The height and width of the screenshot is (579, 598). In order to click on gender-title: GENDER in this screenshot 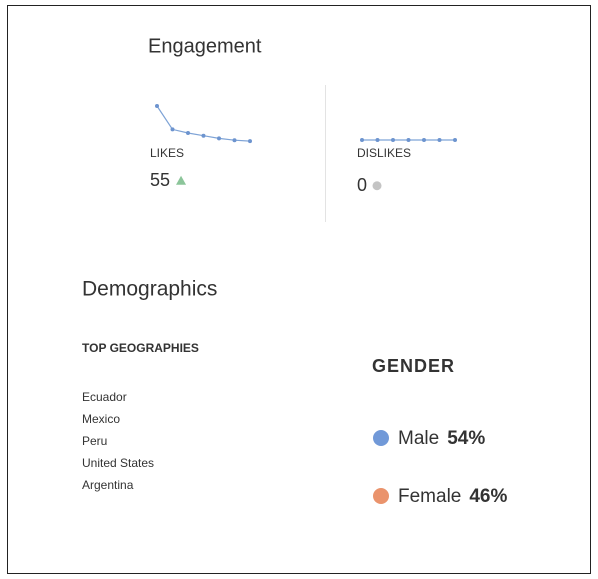, I will do `click(413, 366)`.